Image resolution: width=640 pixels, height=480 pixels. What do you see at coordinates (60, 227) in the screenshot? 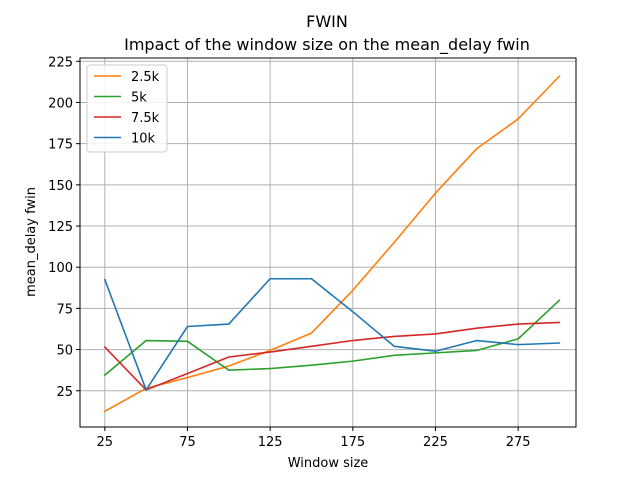
I see `y-tick-label: 125` at bounding box center [60, 227].